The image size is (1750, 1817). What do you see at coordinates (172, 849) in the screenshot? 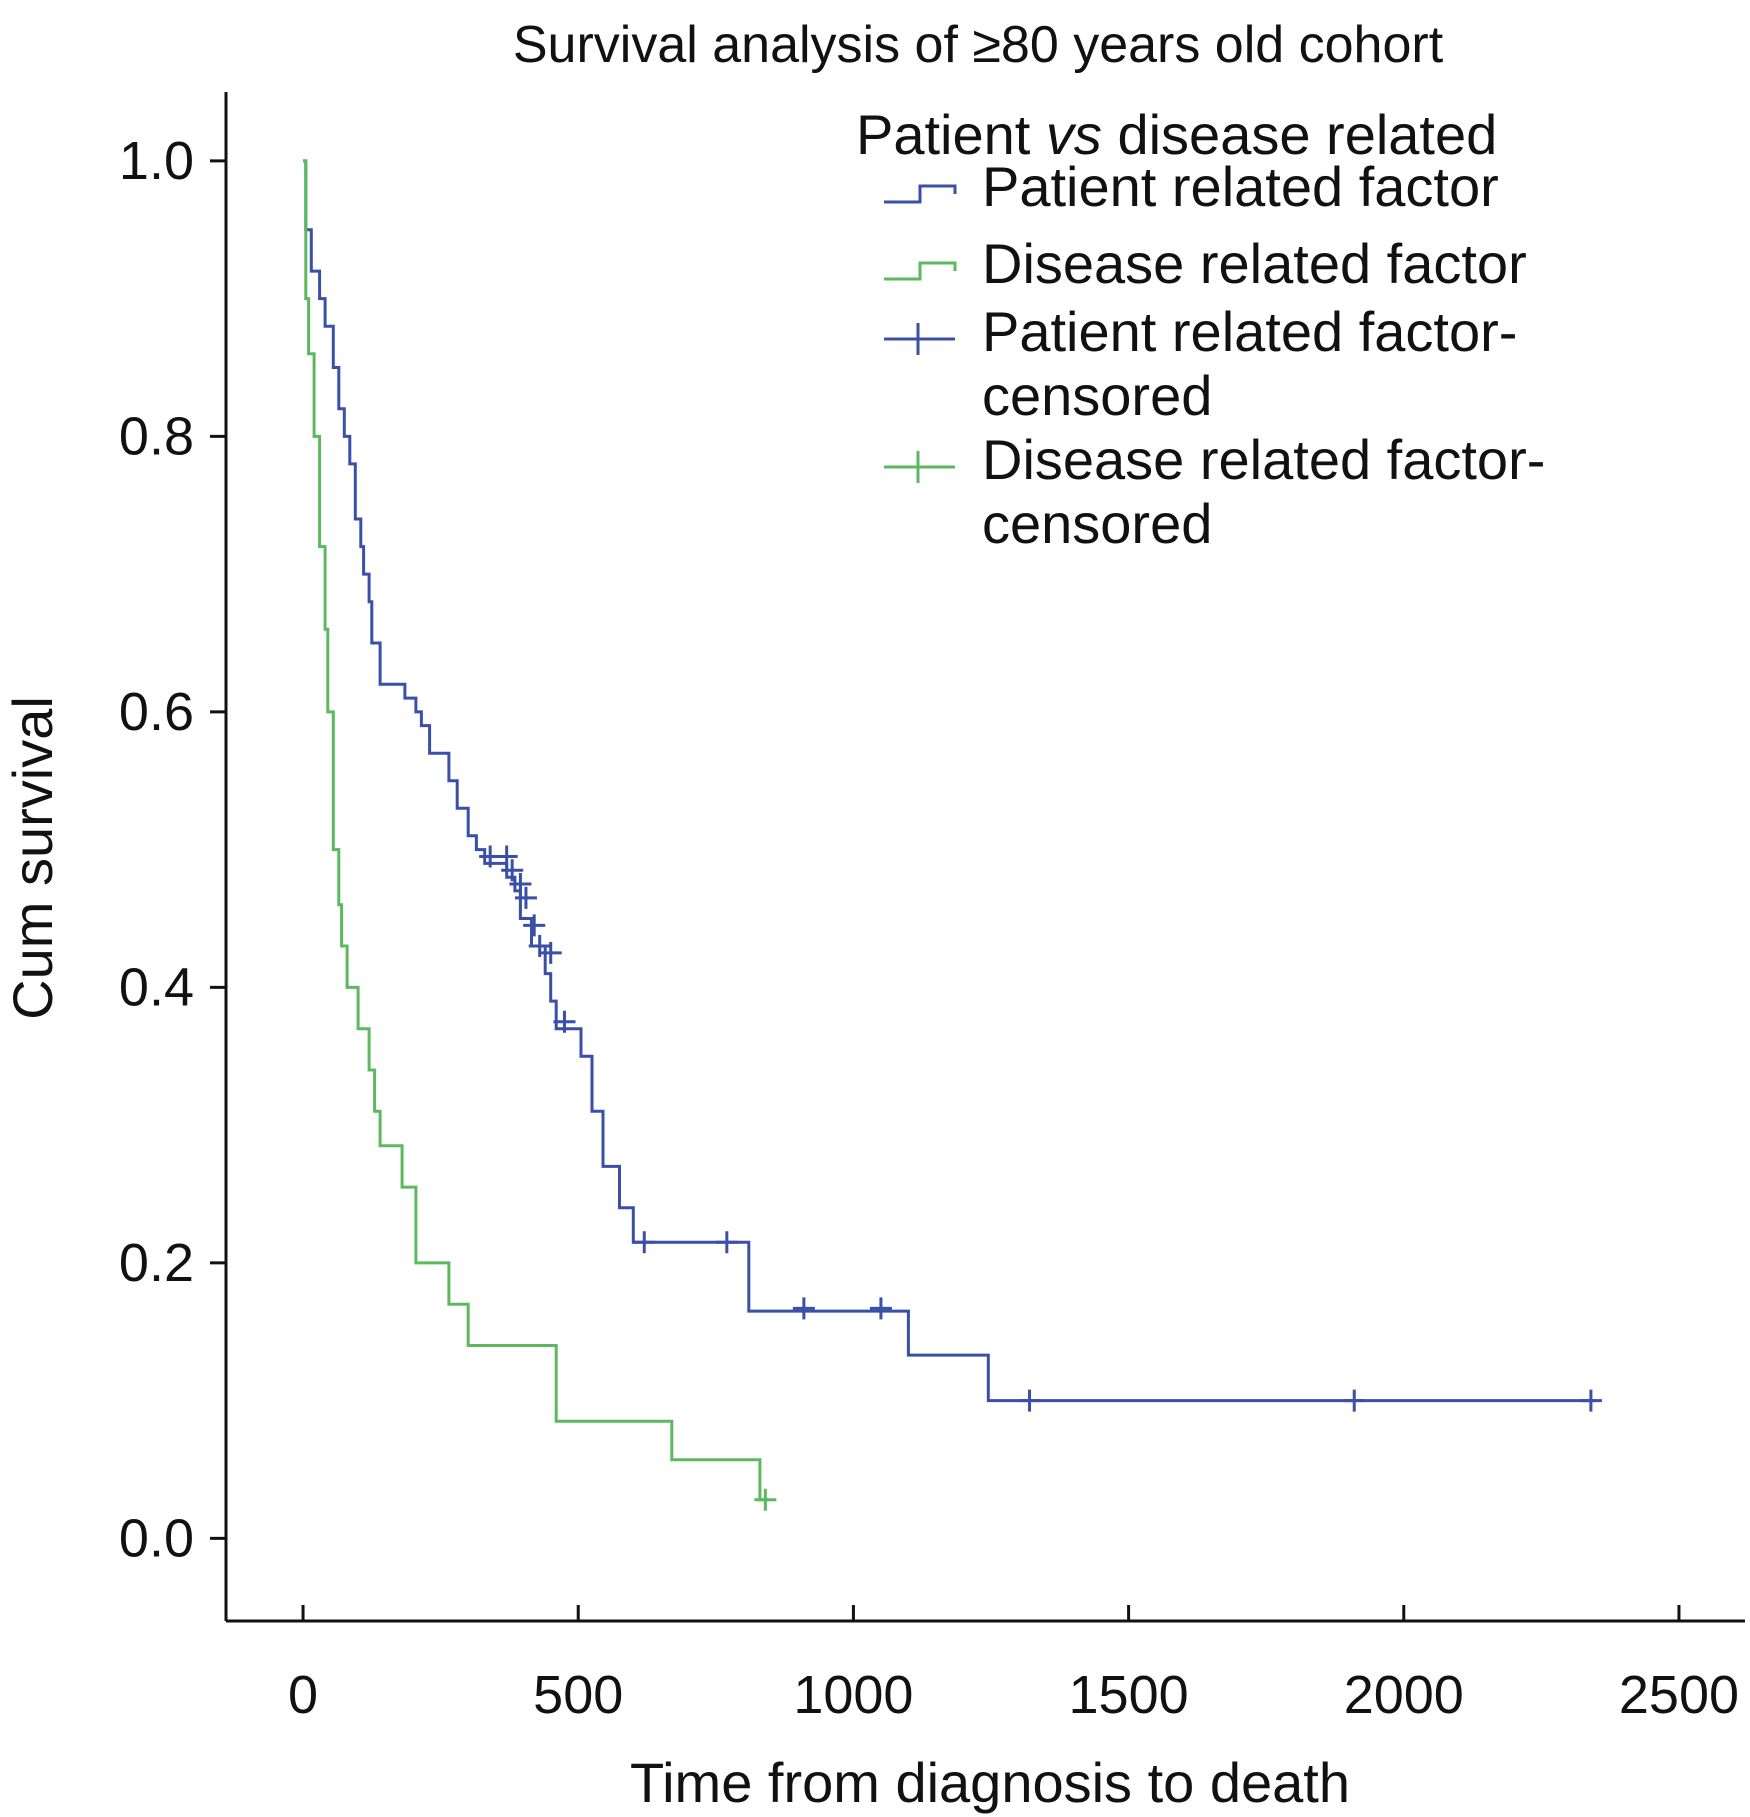
I see `y-axis-ticks: 0.0 0.2 0.4 0.6 0.8 1.0` at bounding box center [172, 849].